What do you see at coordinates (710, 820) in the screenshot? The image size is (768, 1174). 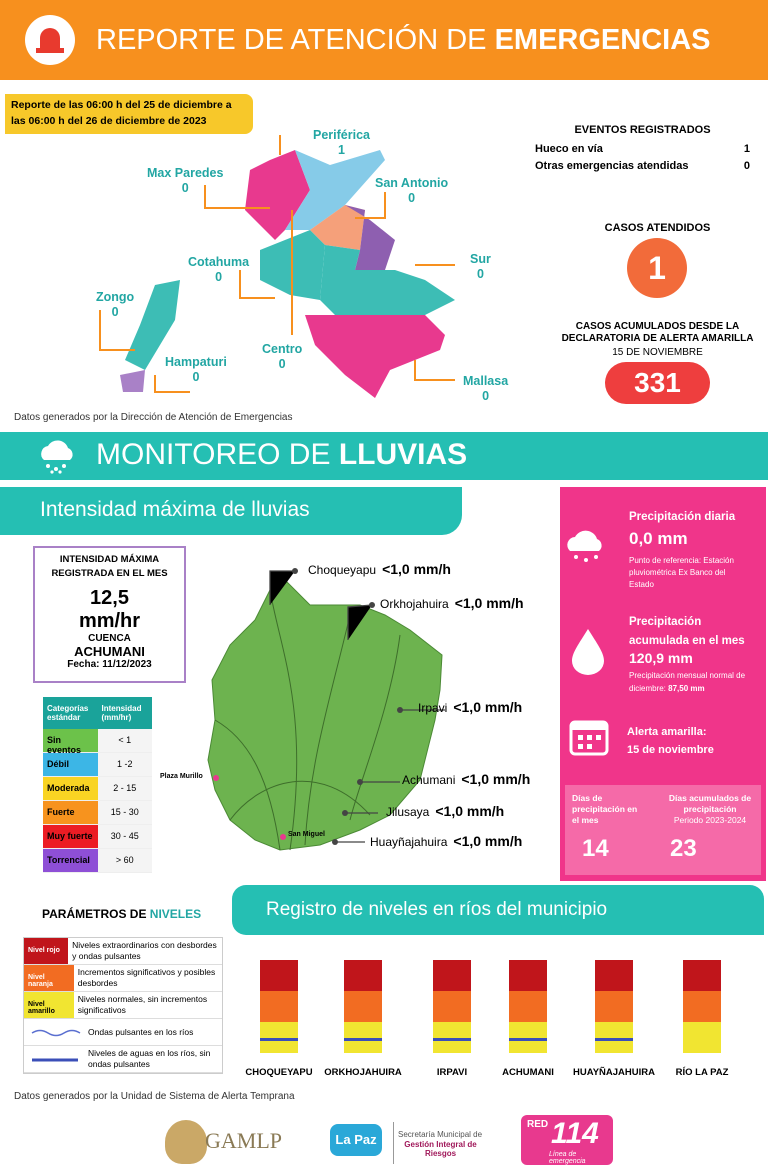 I see `acc-period: Periodo 2023-2024` at bounding box center [710, 820].